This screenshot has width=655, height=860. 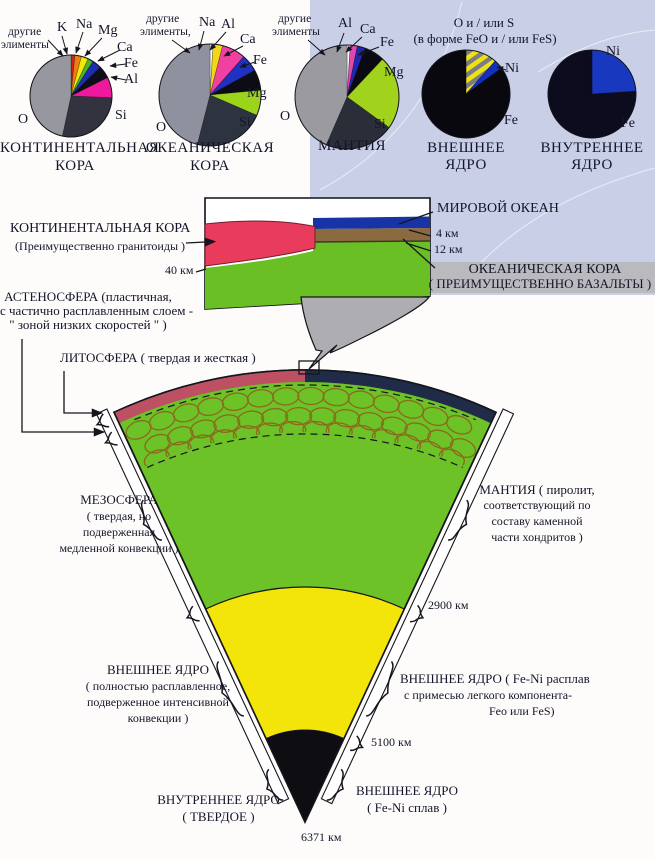 What do you see at coordinates (407, 790) in the screenshot?
I see `inner-core-right-label-1: ВНЕШНЕЕ ЯДРО` at bounding box center [407, 790].